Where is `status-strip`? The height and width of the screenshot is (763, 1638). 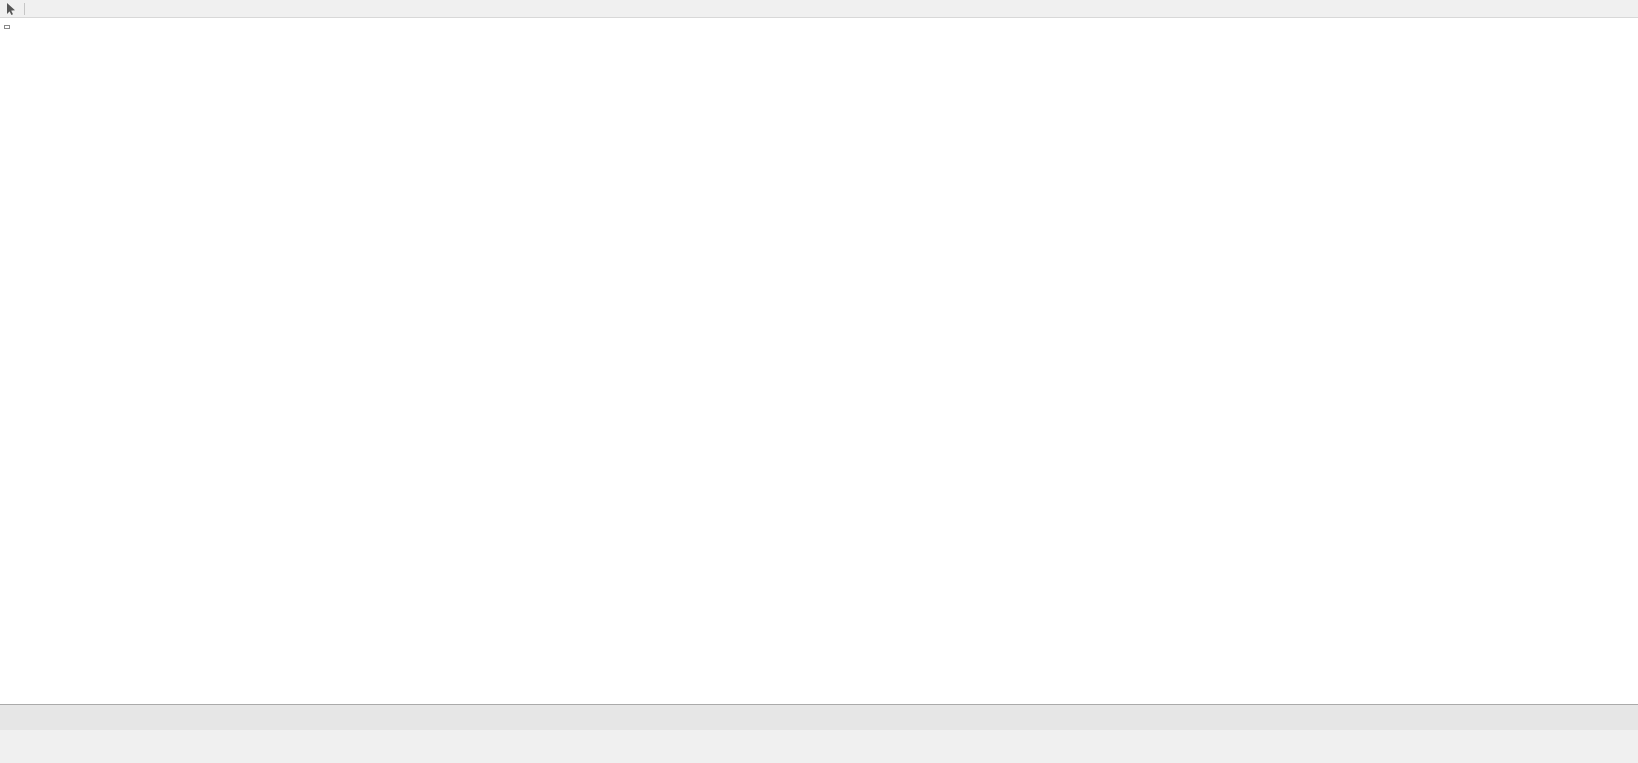 status-strip is located at coordinates (819, 746).